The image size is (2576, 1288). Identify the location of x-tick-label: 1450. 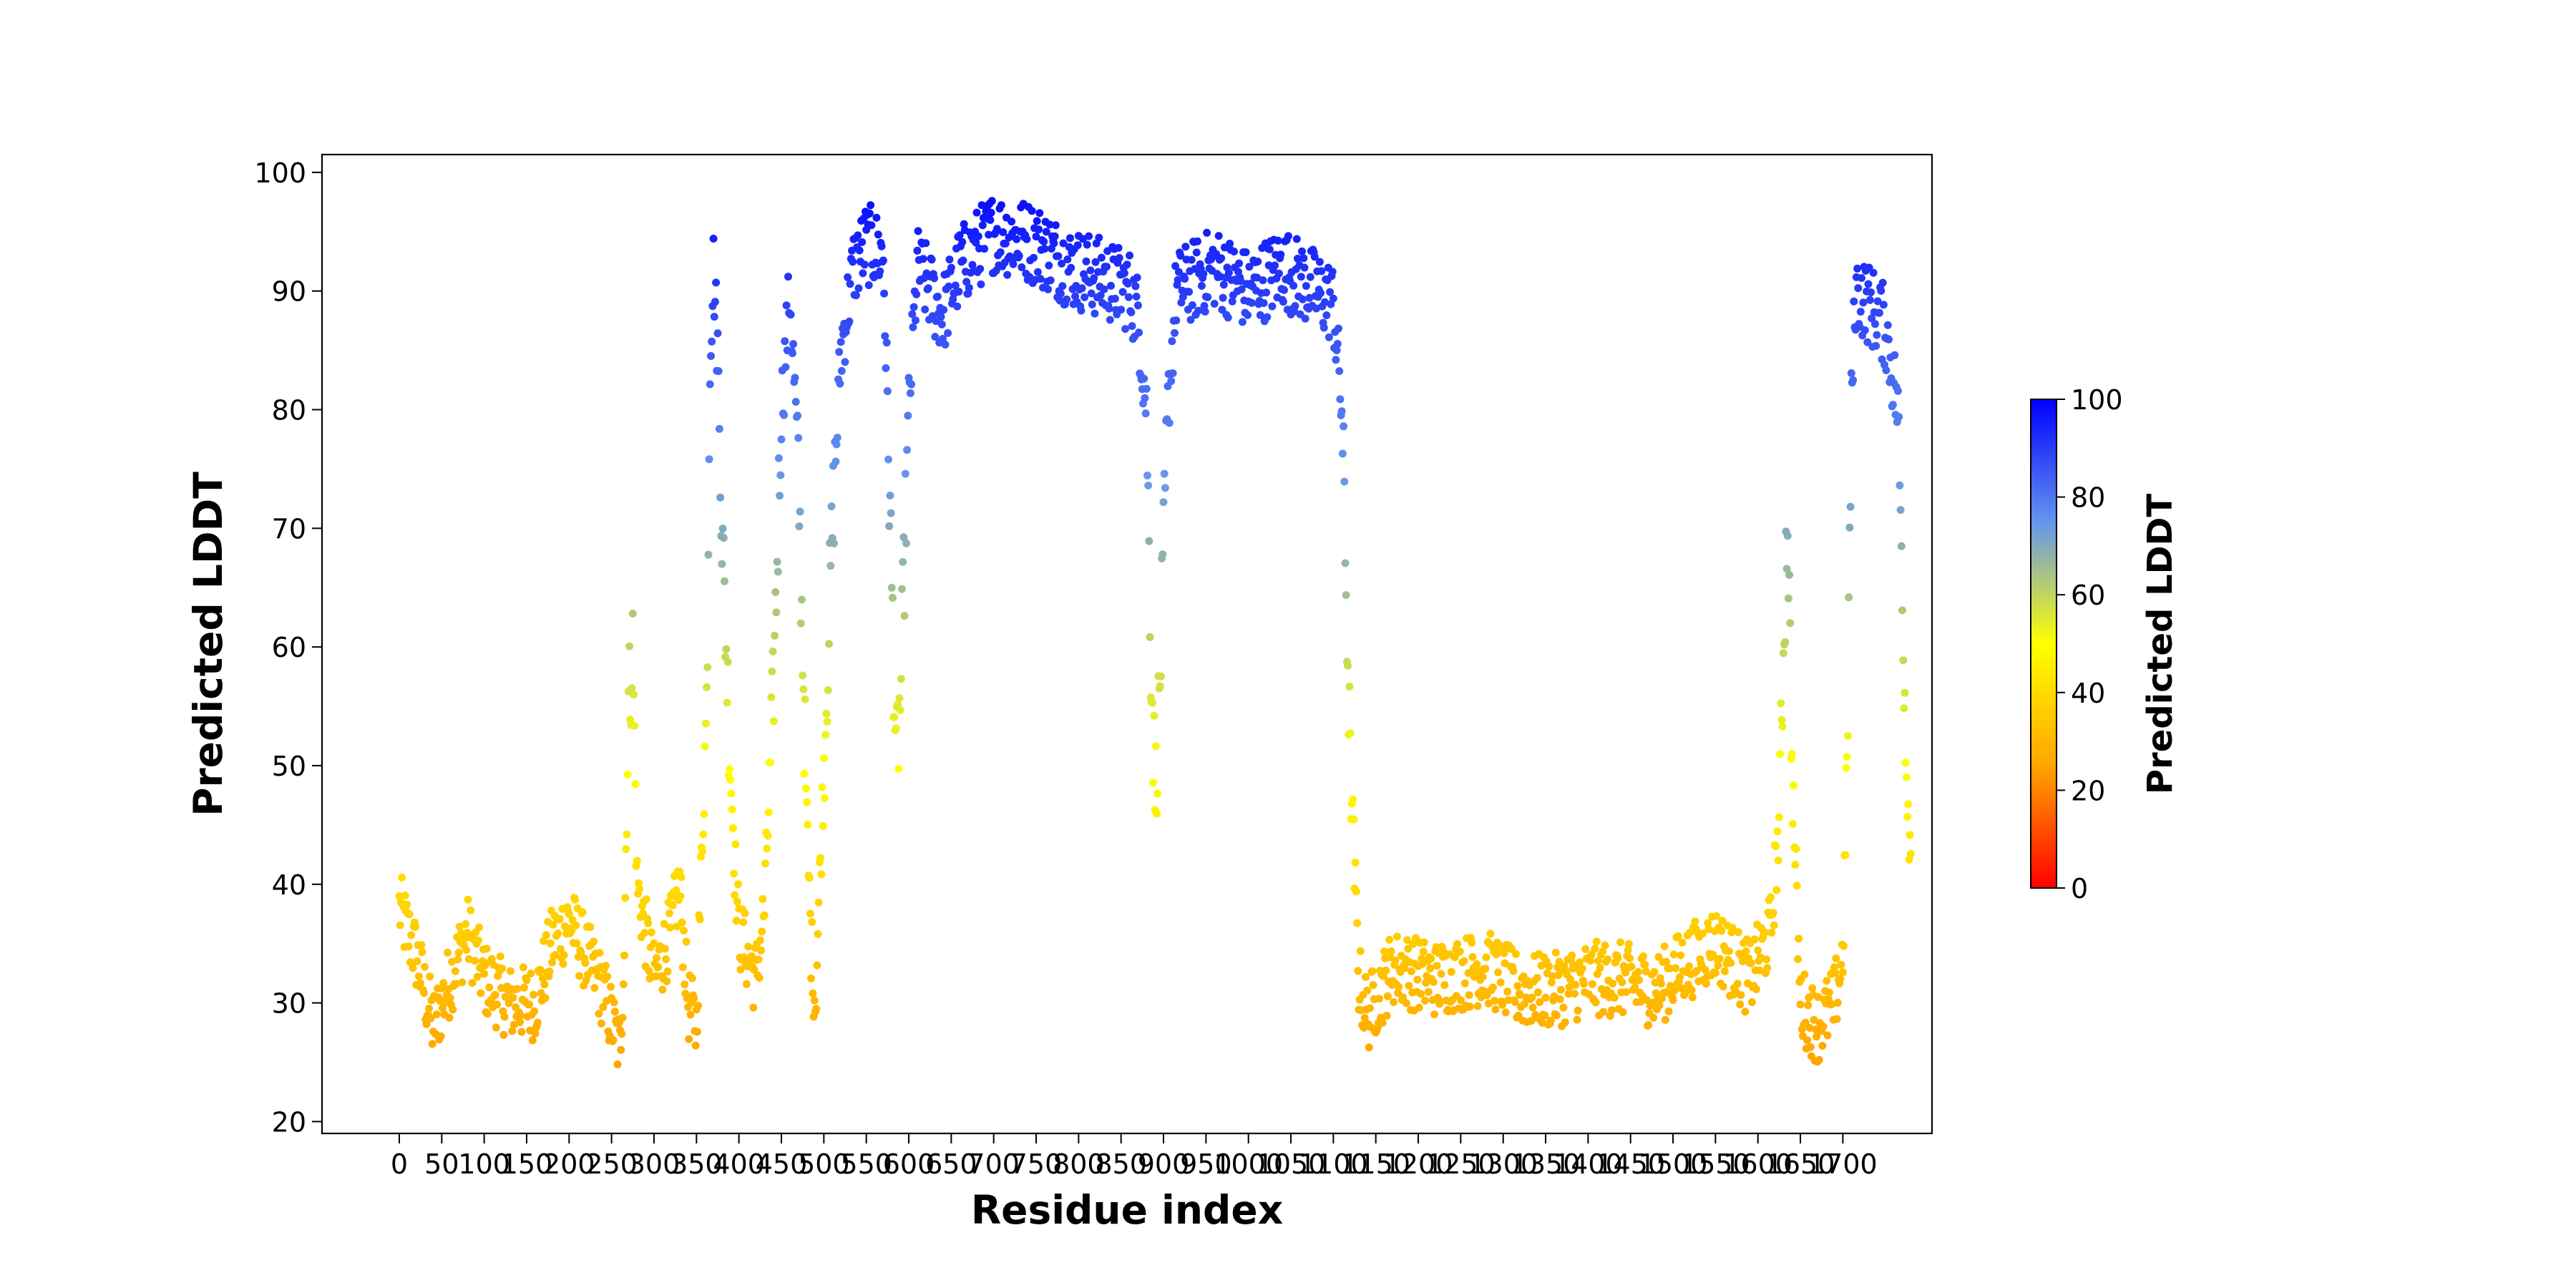
(1630, 1164).